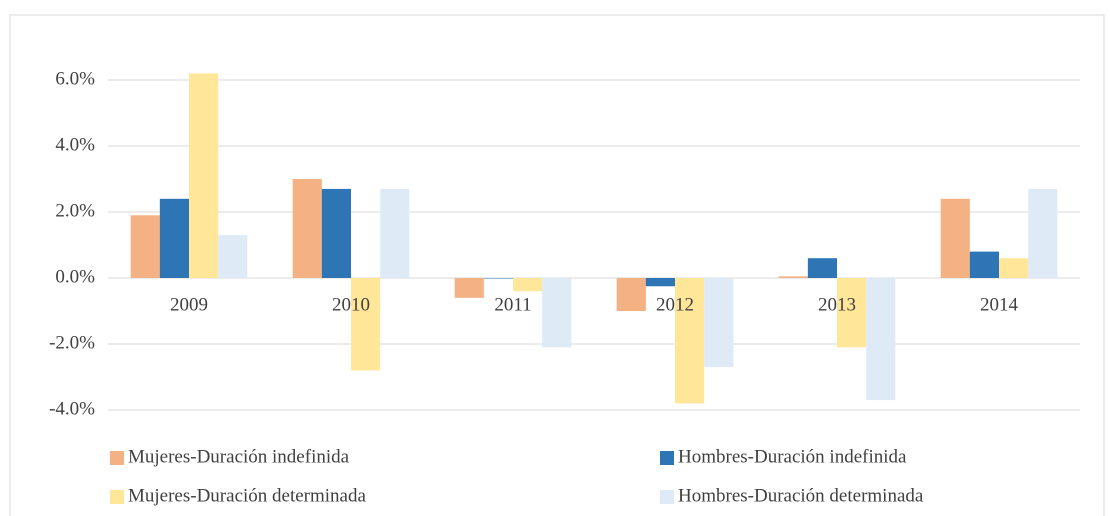 The height and width of the screenshot is (516, 1110). I want to click on y-tick-label: 6.0%, so click(75, 78).